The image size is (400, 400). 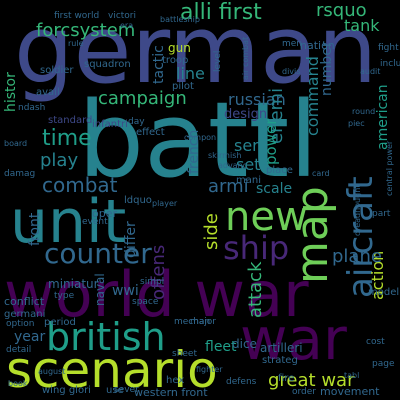 I want to click on word-round: round, so click(x=364, y=111).